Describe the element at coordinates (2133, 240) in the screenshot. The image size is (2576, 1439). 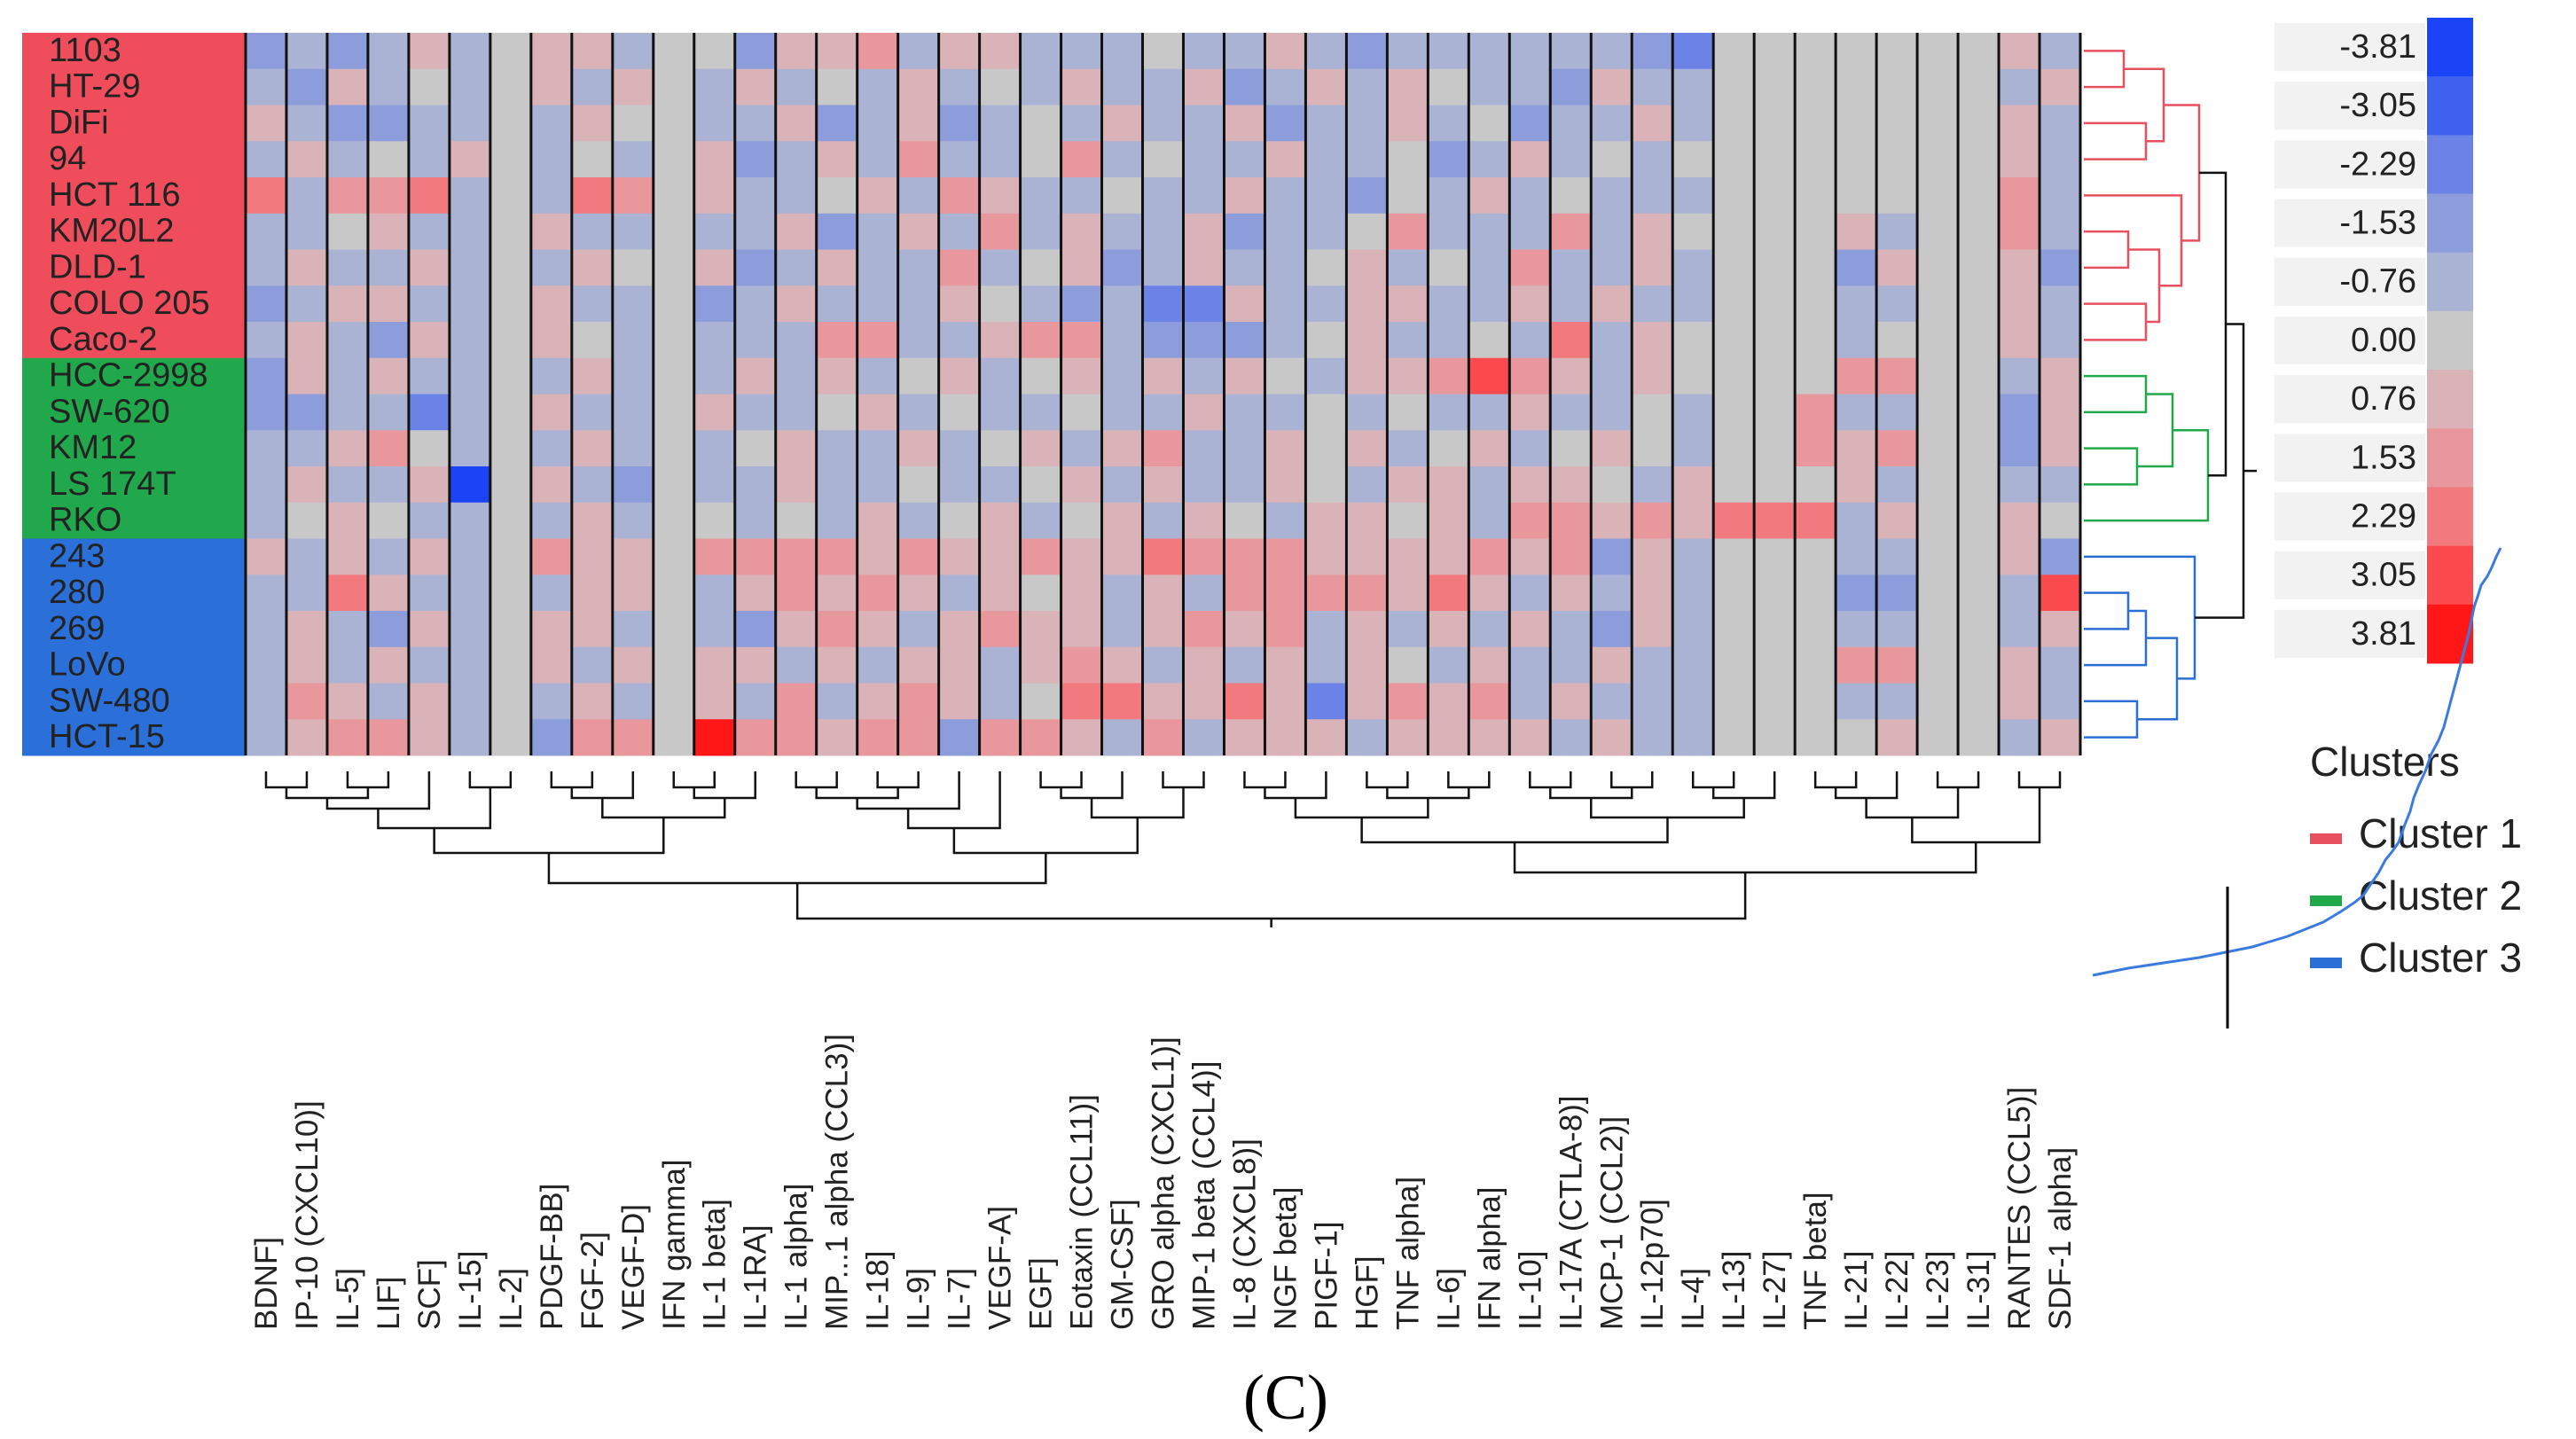
I see `dendrogram-branch` at that location.